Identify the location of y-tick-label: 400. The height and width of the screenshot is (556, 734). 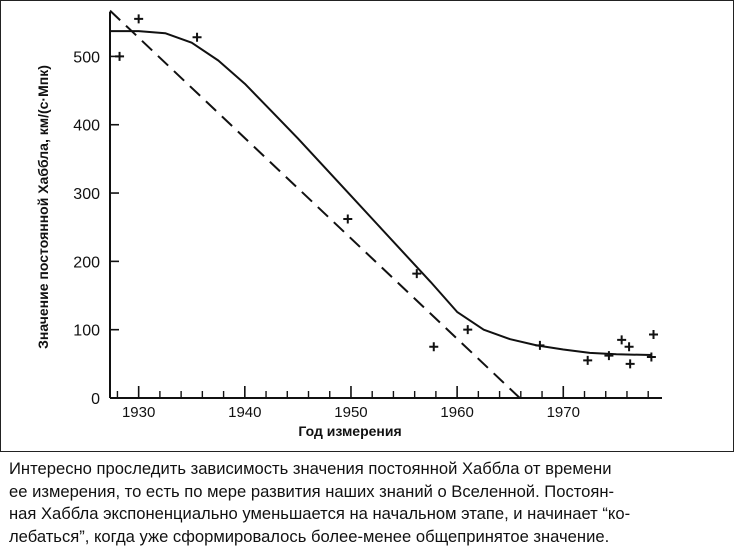
(86, 126).